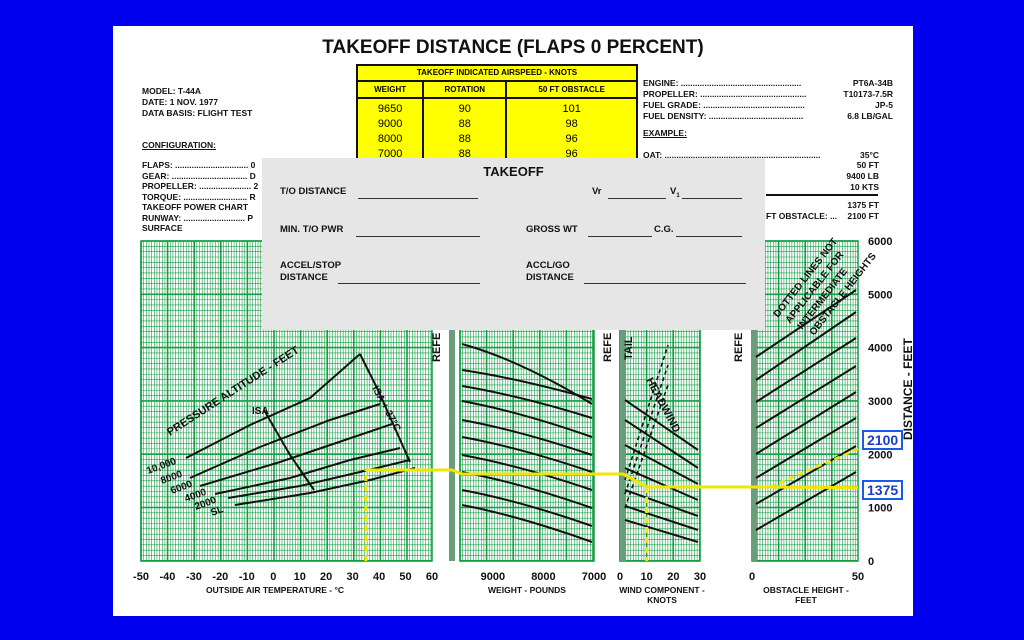 The height and width of the screenshot is (640, 1024). I want to click on config-line: TORQUE: ........................... R, so click(199, 196).